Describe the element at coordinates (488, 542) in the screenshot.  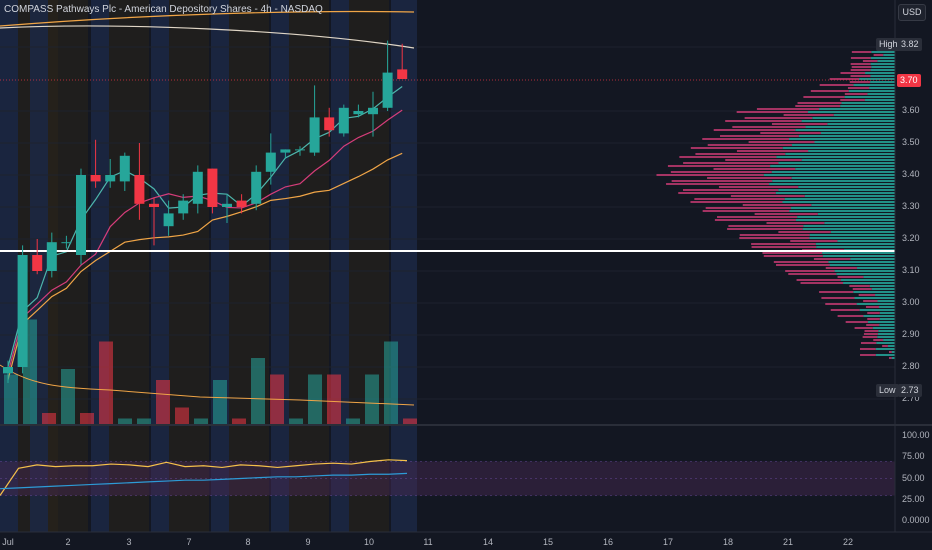
I see `time-axis-label: 14` at that location.